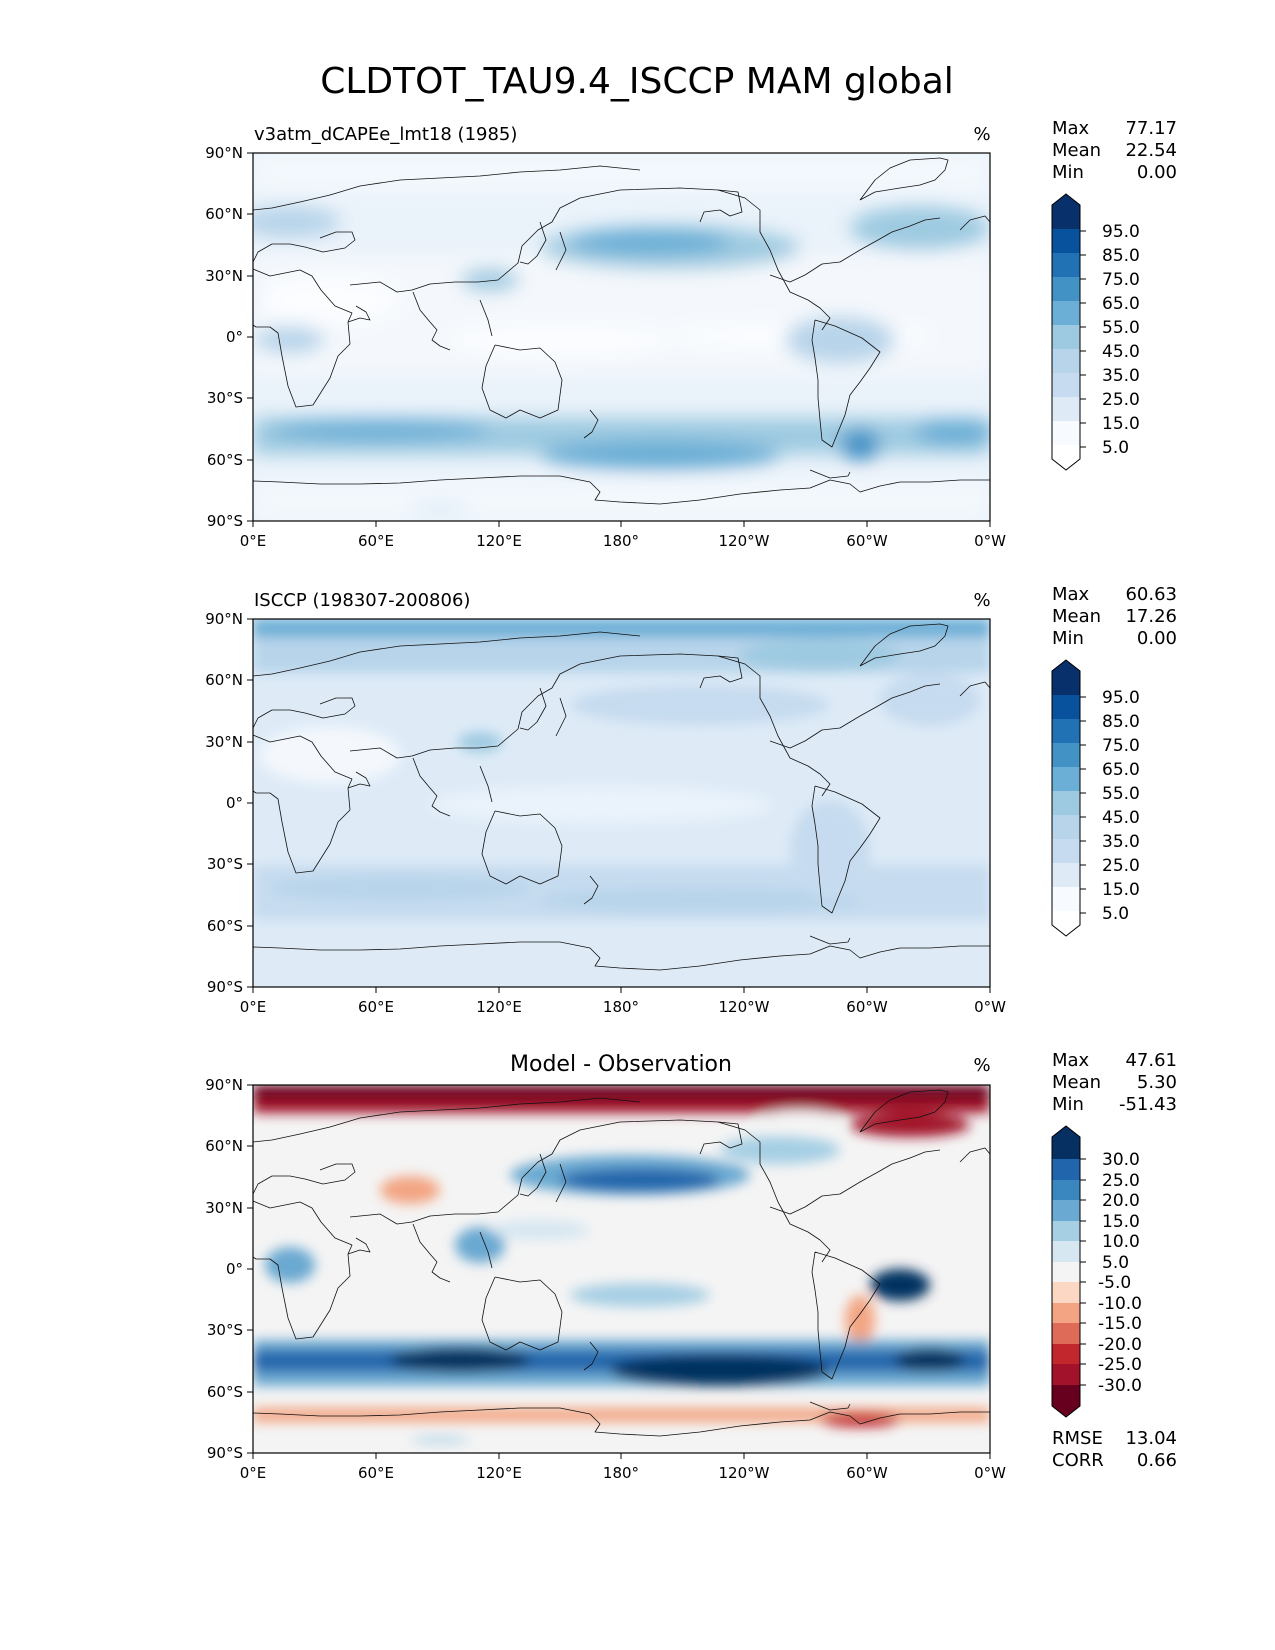 Image resolution: width=1275 pixels, height=1650 pixels. I want to click on panel-model-title: v3atm_dCAPEe_lmt18 (1985), so click(385, 134).